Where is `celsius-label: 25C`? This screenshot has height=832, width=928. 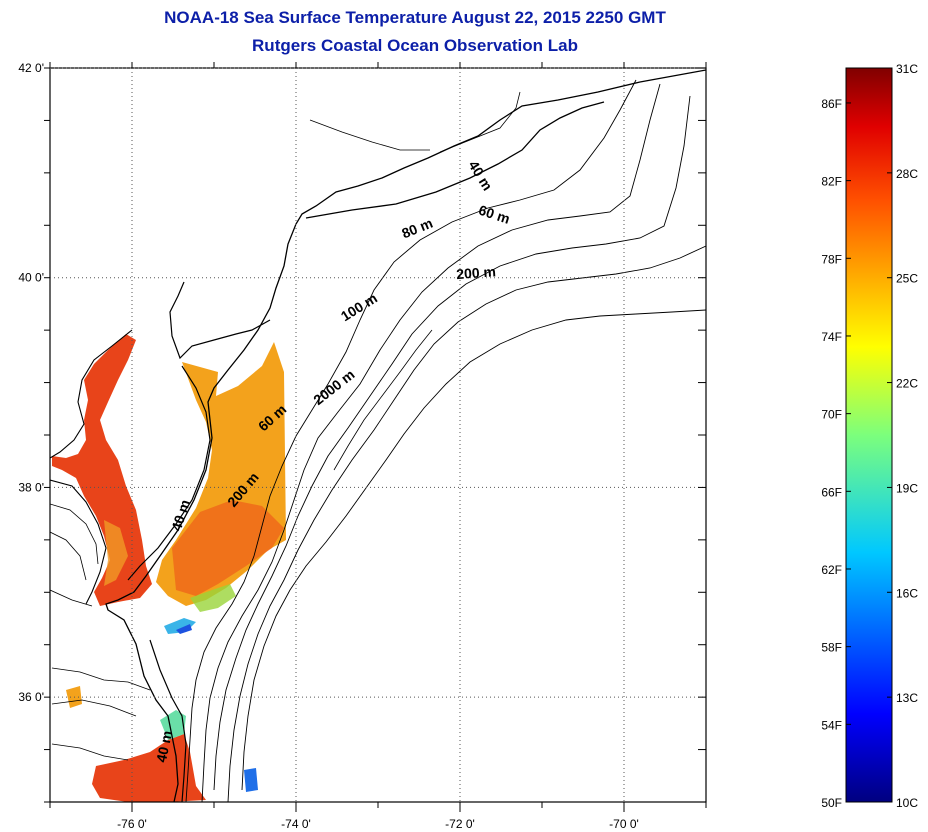
celsius-label: 25C is located at coordinates (907, 279).